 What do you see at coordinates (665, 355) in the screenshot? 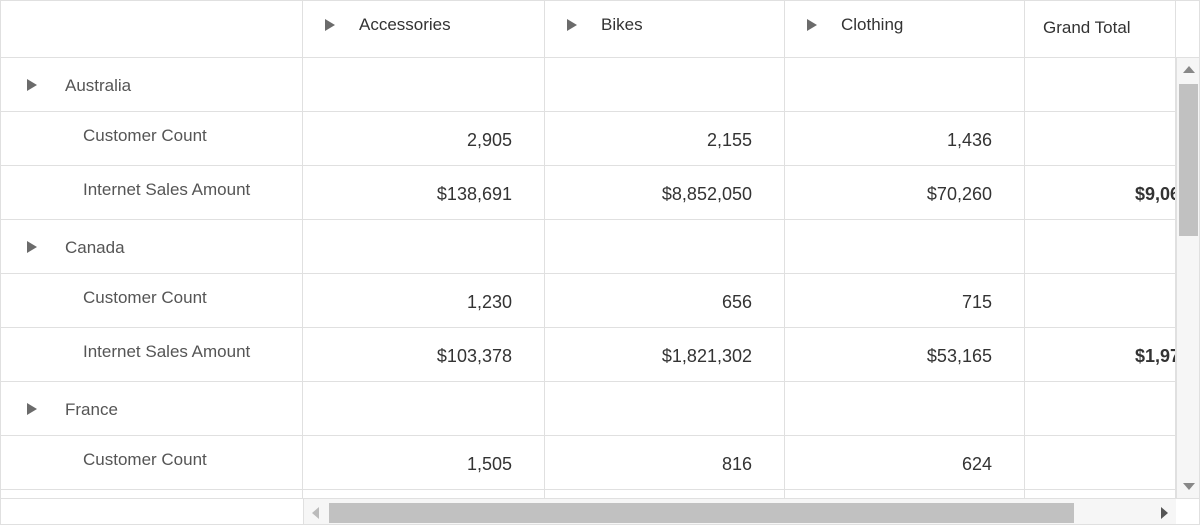
I see `value-cell: $1,821,302` at bounding box center [665, 355].